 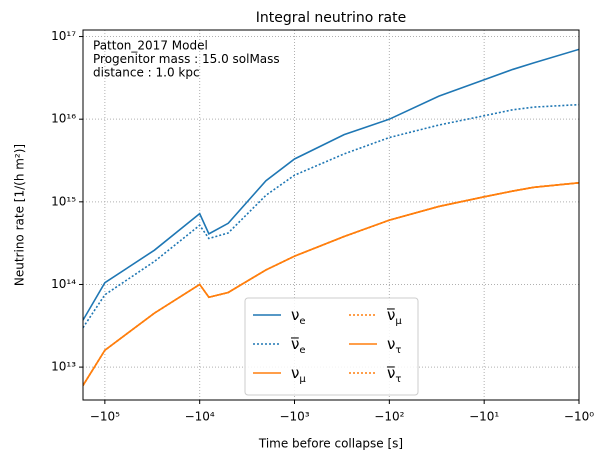 What do you see at coordinates (298, 345) in the screenshot?
I see `legend-label: ν̅e` at bounding box center [298, 345].